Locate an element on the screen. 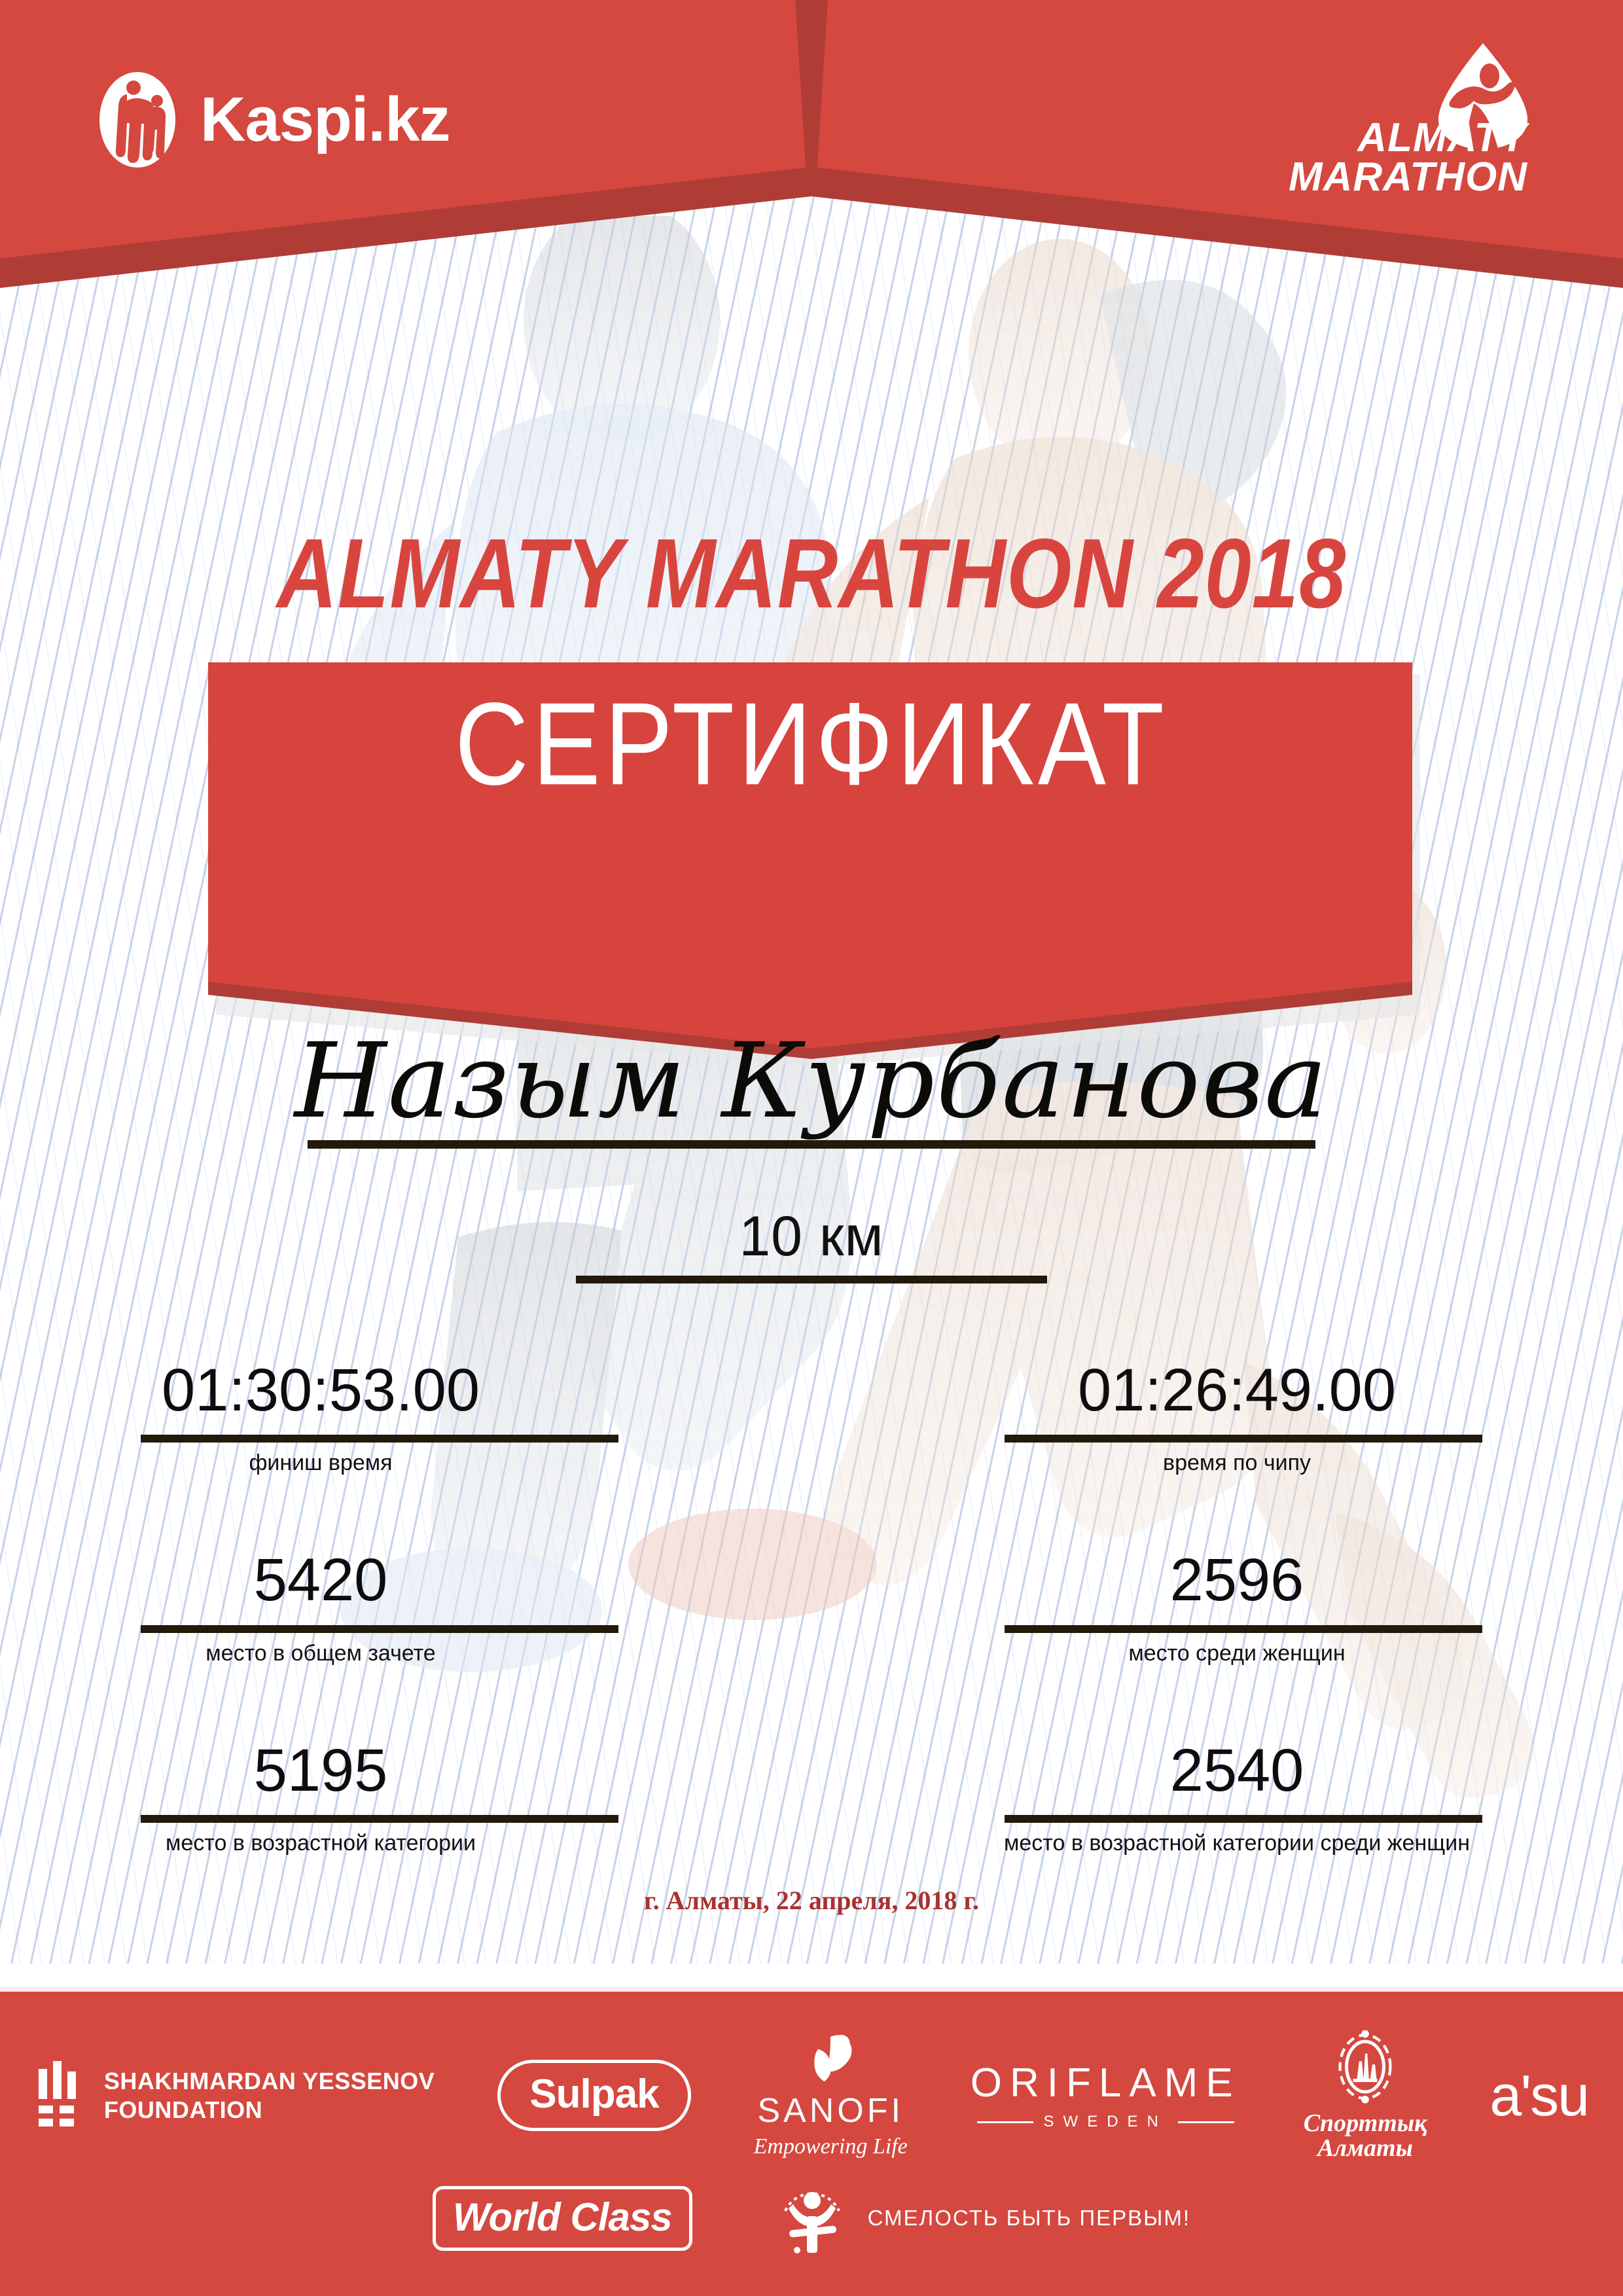 The height and width of the screenshot is (2296, 1623). sponsor-sport-almaty: Спорттық Алматы is located at coordinates (1366, 2095).